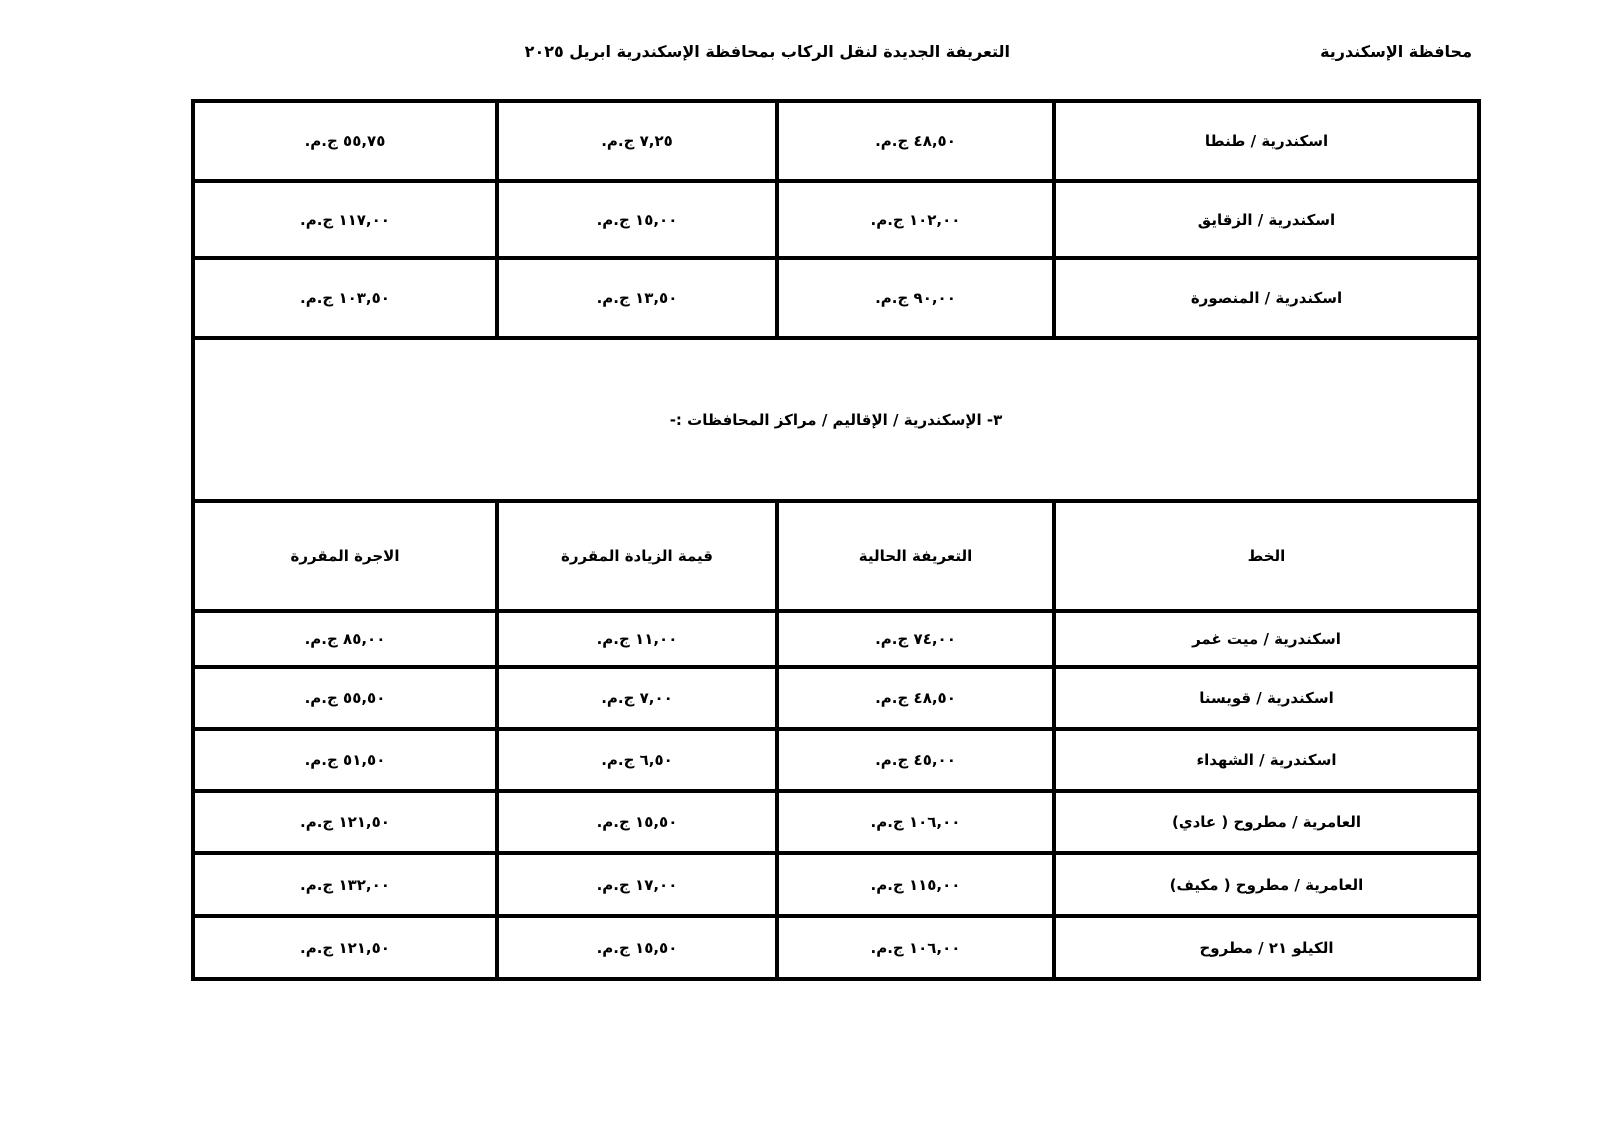 The height and width of the screenshot is (1131, 1600). What do you see at coordinates (345, 219) in the screenshot?
I see `cell-fare: ١١٧,٠٠ ج.م.` at bounding box center [345, 219].